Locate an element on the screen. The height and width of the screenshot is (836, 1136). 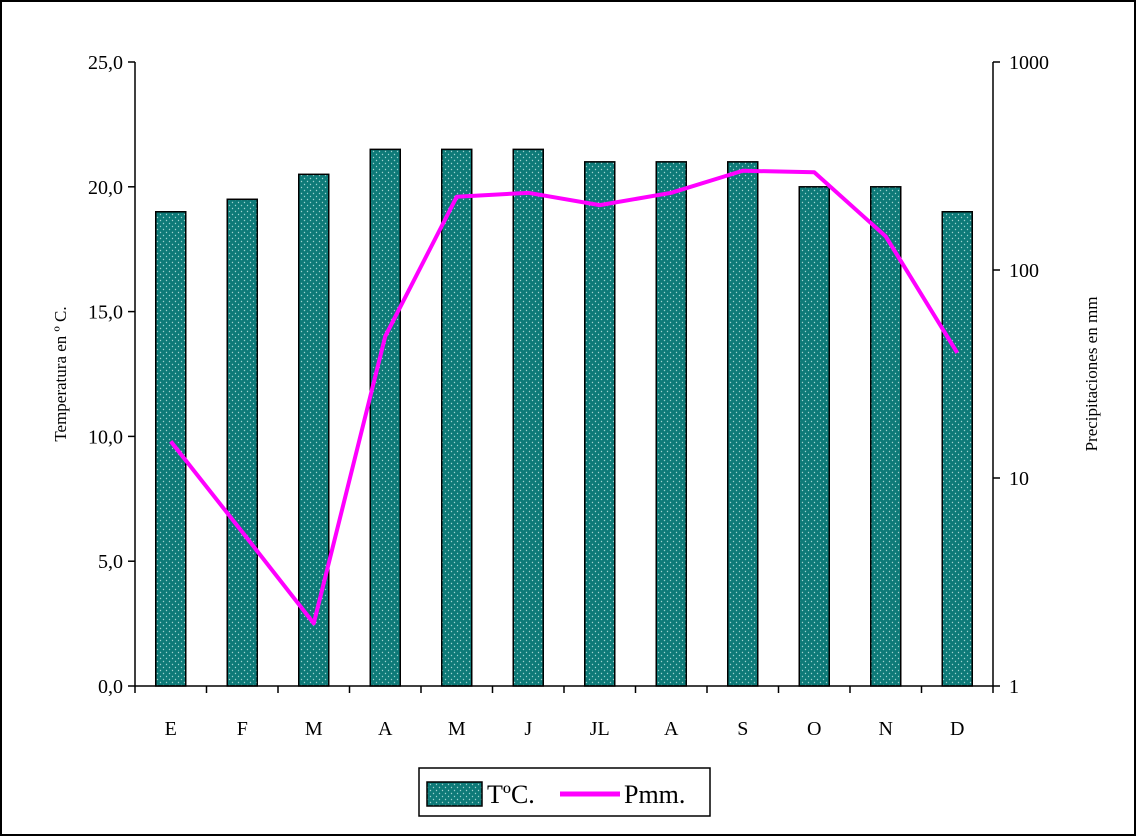
x-tick-label: D is located at coordinates (957, 729).